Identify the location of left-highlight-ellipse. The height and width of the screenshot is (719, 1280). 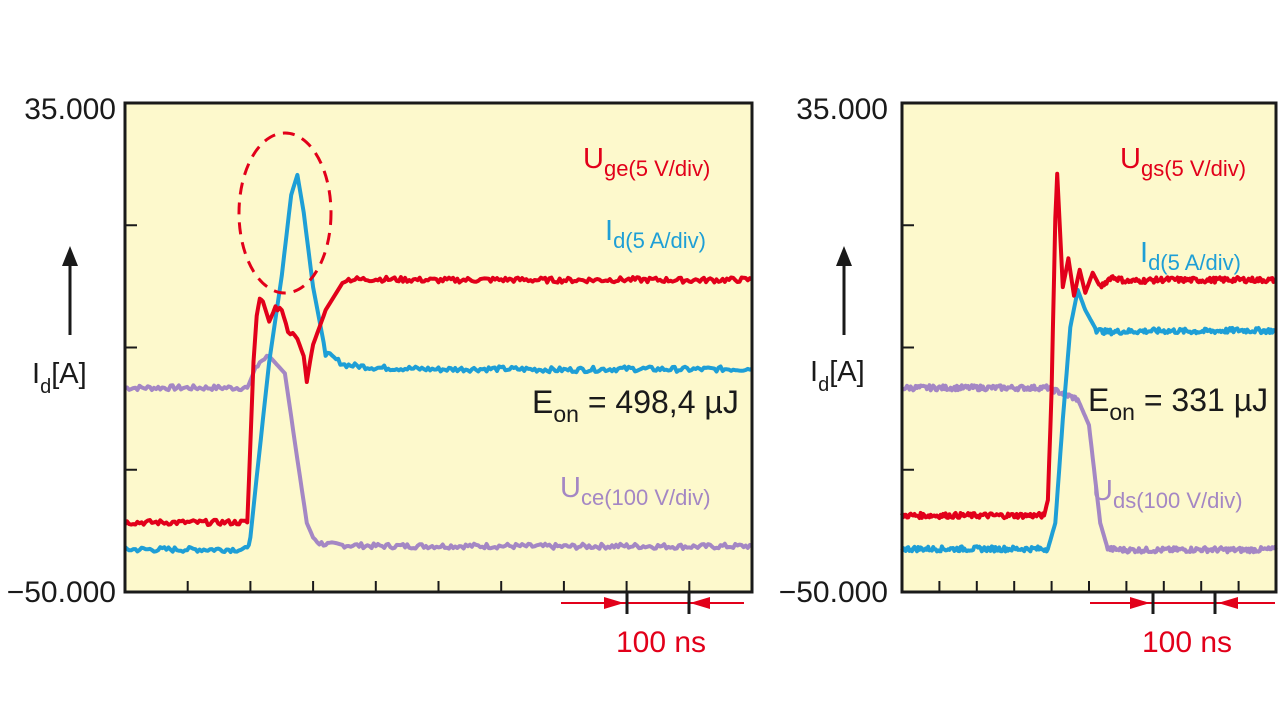
(285, 213).